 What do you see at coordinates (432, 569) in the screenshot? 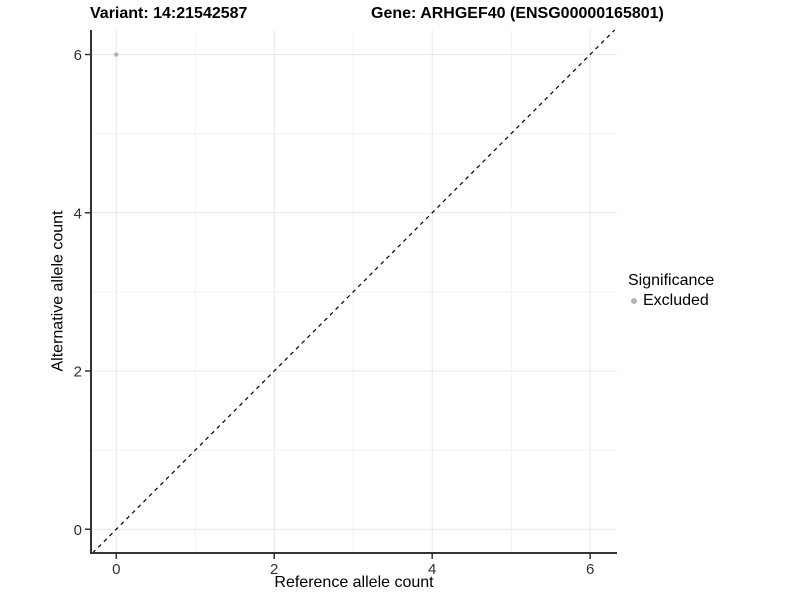
I see `x-tick-label: 4` at bounding box center [432, 569].